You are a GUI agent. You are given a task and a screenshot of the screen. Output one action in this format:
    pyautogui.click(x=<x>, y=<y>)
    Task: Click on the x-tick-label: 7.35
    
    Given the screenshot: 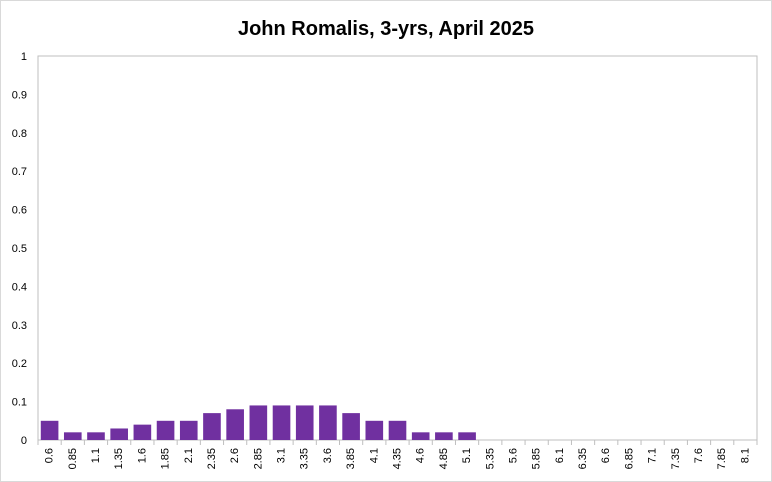 What is the action you would take?
    pyautogui.click(x=676, y=458)
    